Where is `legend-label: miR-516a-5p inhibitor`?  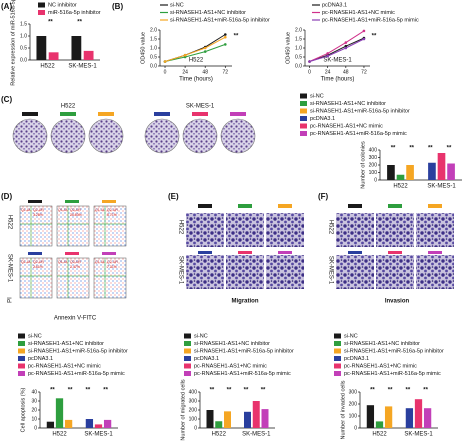 legend-label: miR-516a-5p inhibitor is located at coordinates (74, 13).